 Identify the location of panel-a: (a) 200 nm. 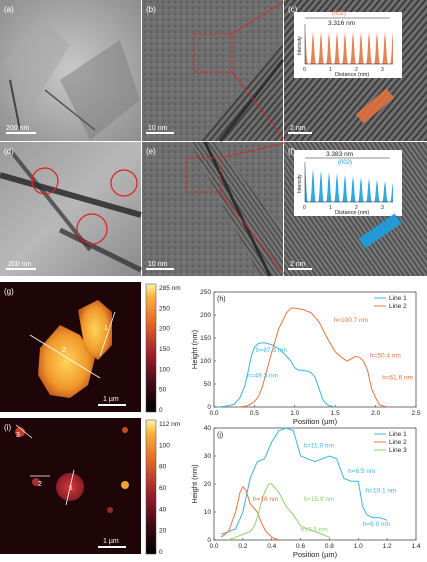
(70, 70).